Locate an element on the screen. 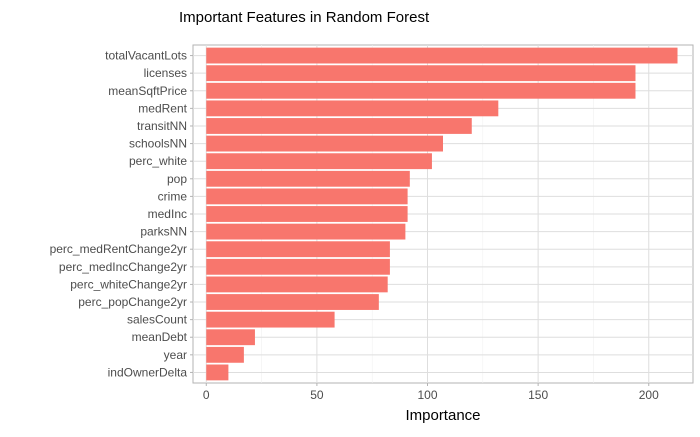 Image resolution: width=700 pixels, height=437 pixels. x-axis-ticks: 0 50 100 150 200 is located at coordinates (431, 392).